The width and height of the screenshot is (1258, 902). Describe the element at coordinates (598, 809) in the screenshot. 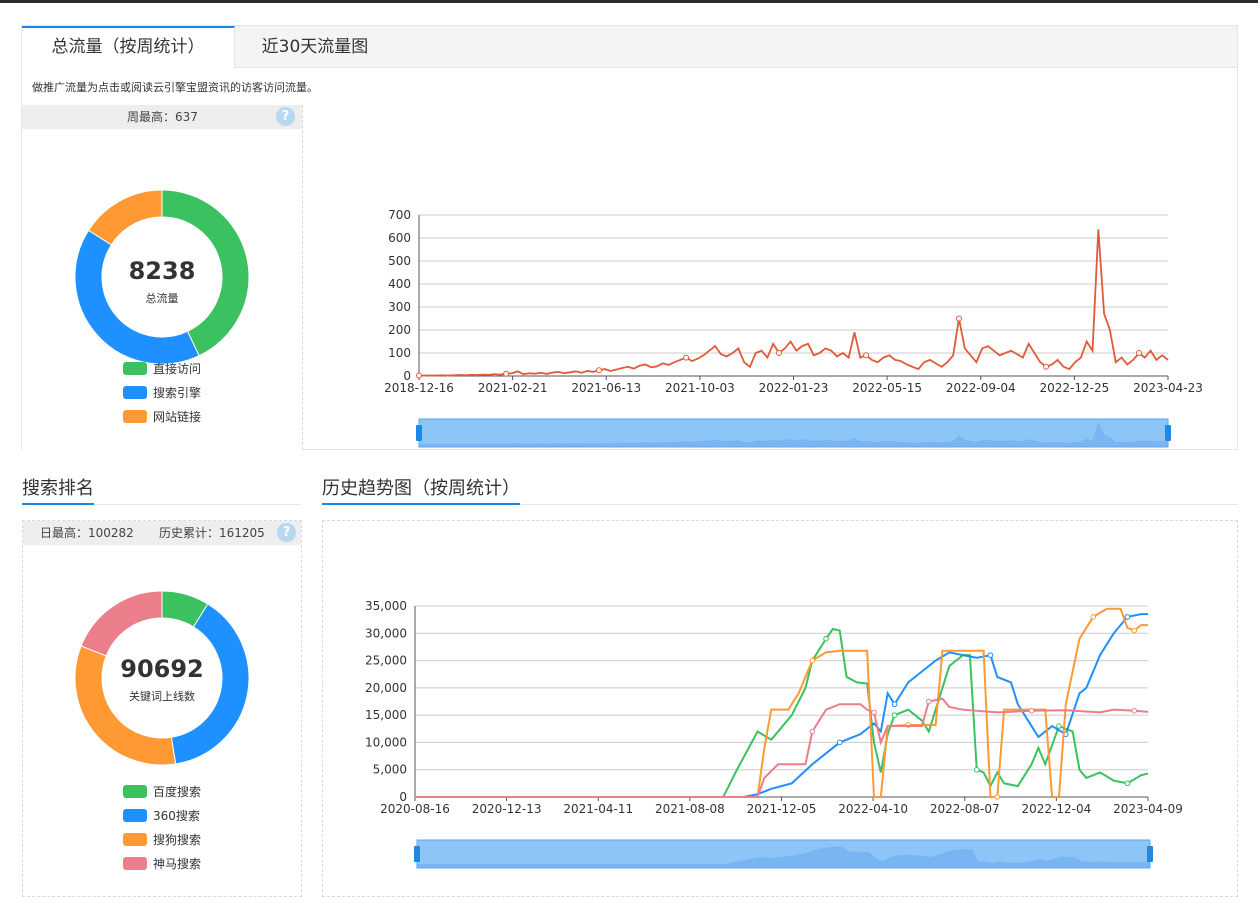

I see `x-tick-label: 2021-04-11` at that location.